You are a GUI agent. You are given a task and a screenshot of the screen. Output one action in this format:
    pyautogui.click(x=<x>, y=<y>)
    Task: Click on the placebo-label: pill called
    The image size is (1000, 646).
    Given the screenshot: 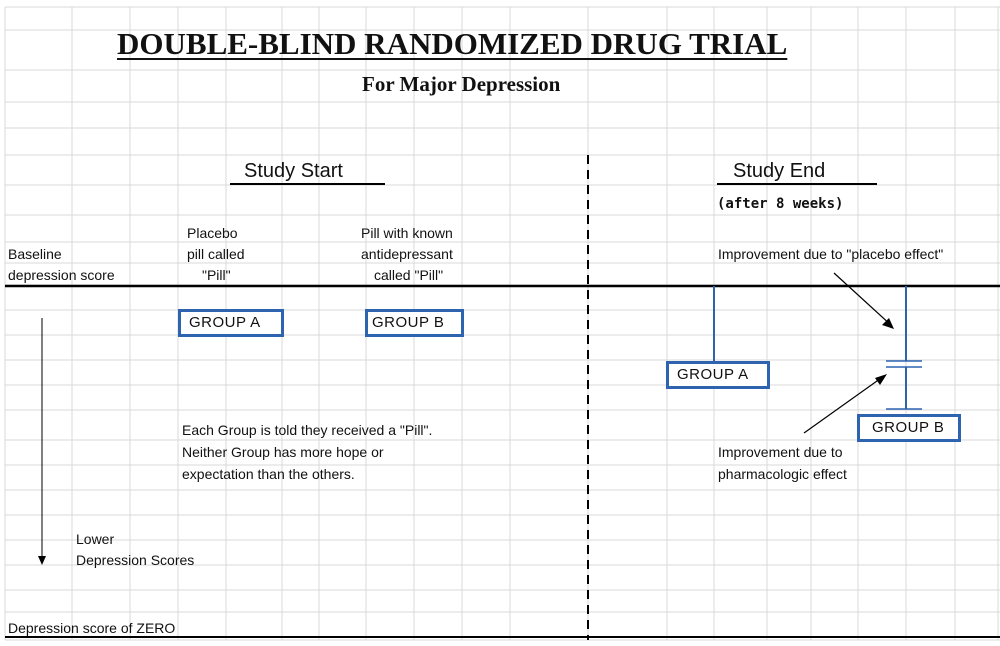 What is the action you would take?
    pyautogui.click(x=216, y=254)
    